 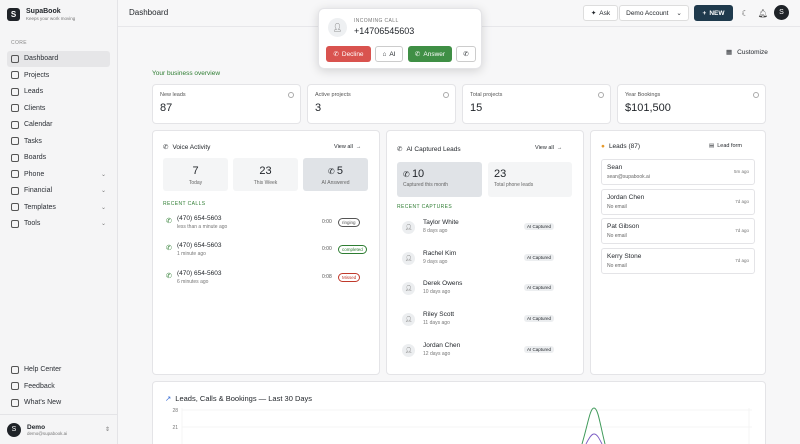 What do you see at coordinates (166, 108) in the screenshot?
I see `stat-value: 87` at bounding box center [166, 108].